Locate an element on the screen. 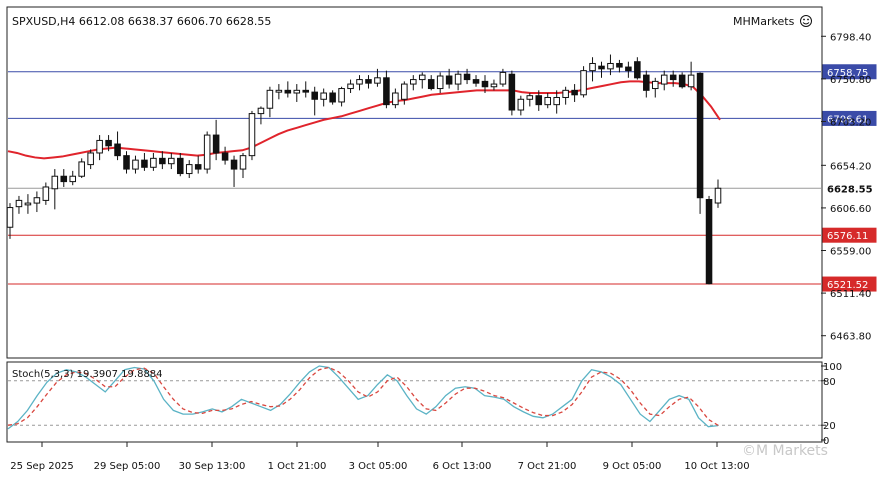 The width and height of the screenshot is (884, 482). time-tick-label: 29 Sep 05:00 is located at coordinates (127, 466).